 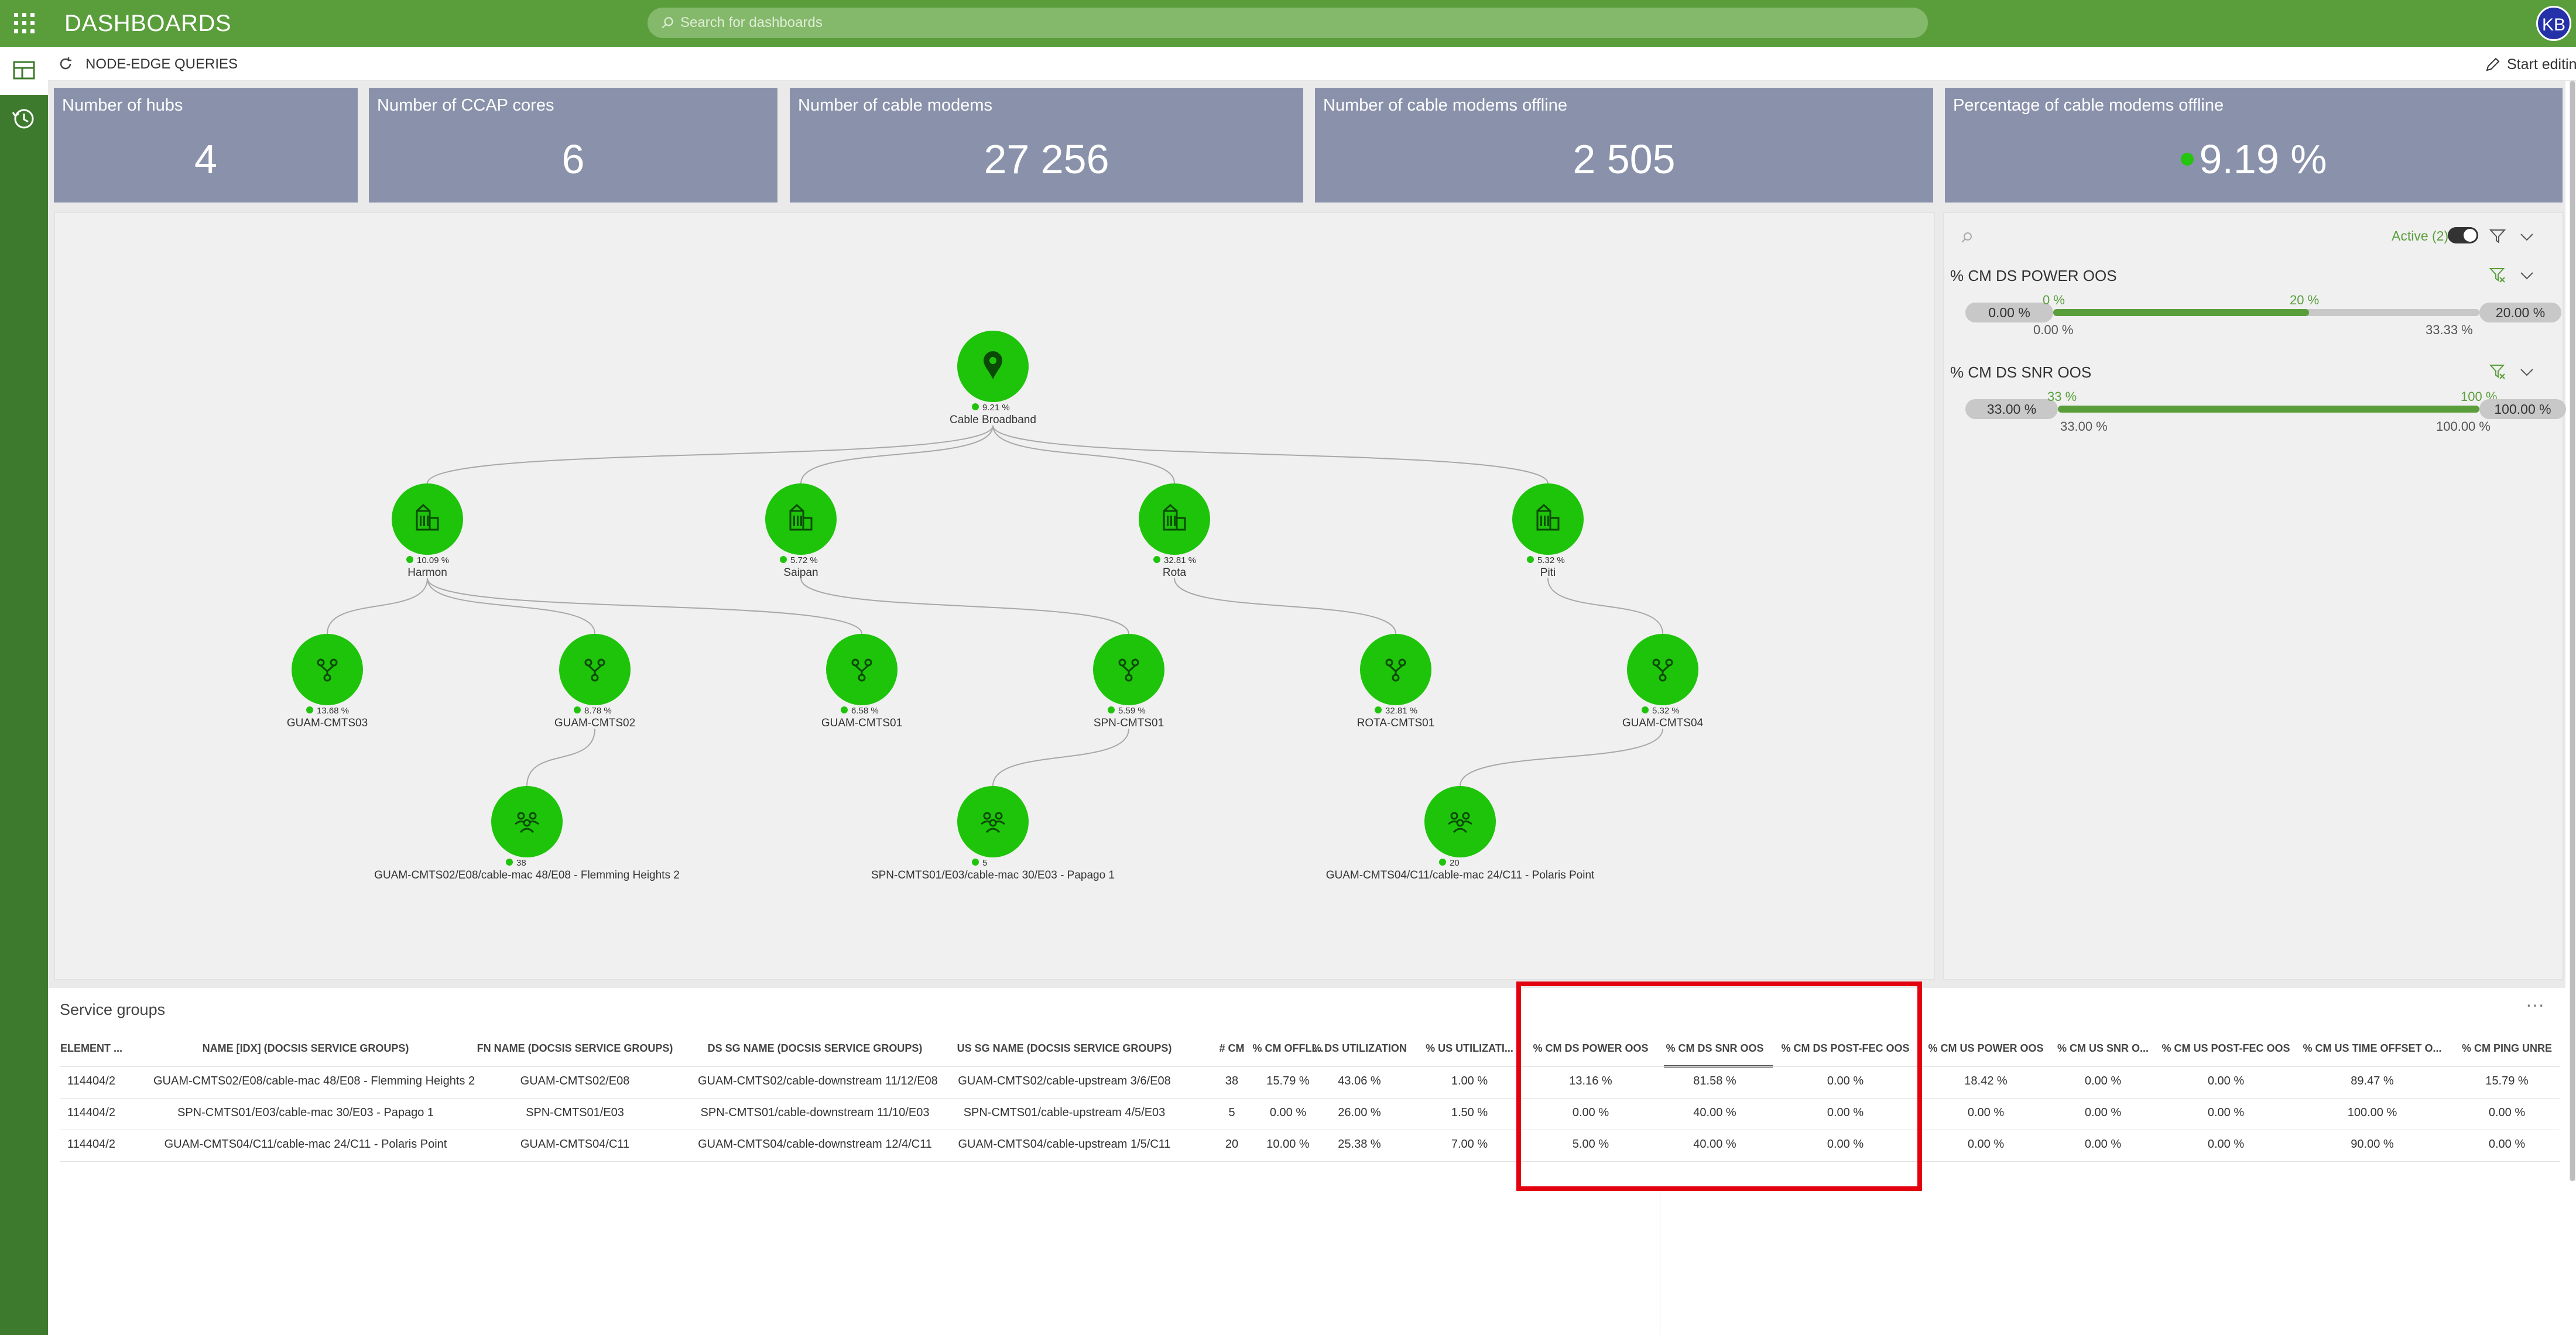 What do you see at coordinates (24, 71) in the screenshot?
I see `dashboards-nav-button` at bounding box center [24, 71].